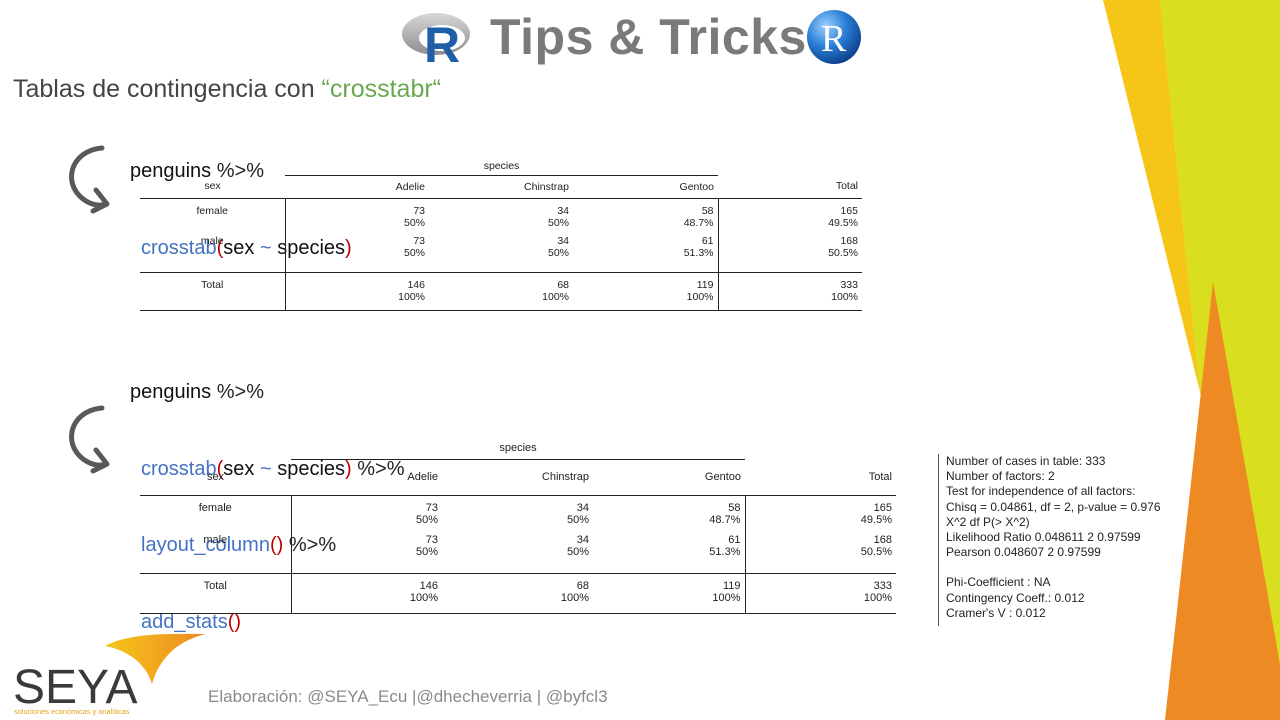 The height and width of the screenshot is (720, 1280). I want to click on seya-logo: SEYA soluciones económicas y analíticas, so click(109, 674).